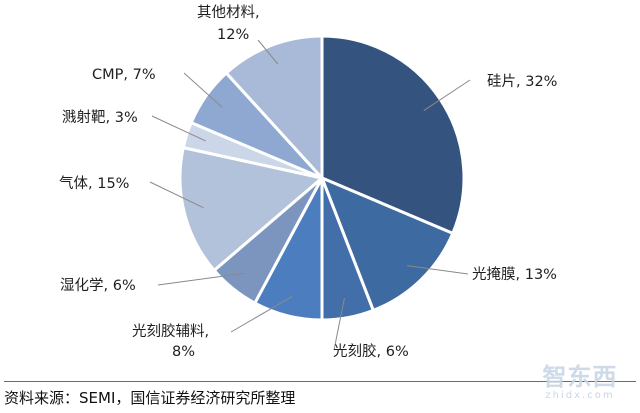 The image size is (640, 413). I want to click on slice-label: 硅片, 32%, so click(522, 81).